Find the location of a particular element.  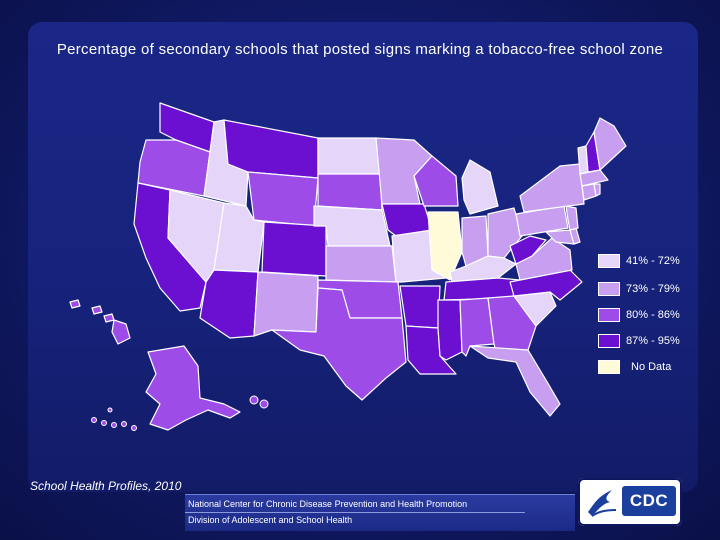

state-KS is located at coordinates (361, 264).